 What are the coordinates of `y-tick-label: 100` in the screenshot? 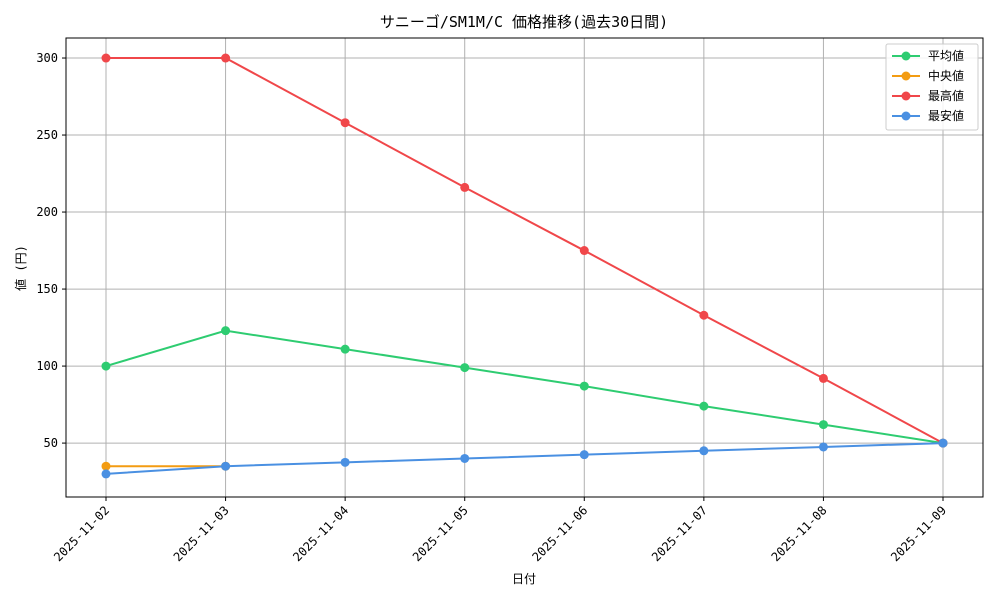 It's located at (47, 366).